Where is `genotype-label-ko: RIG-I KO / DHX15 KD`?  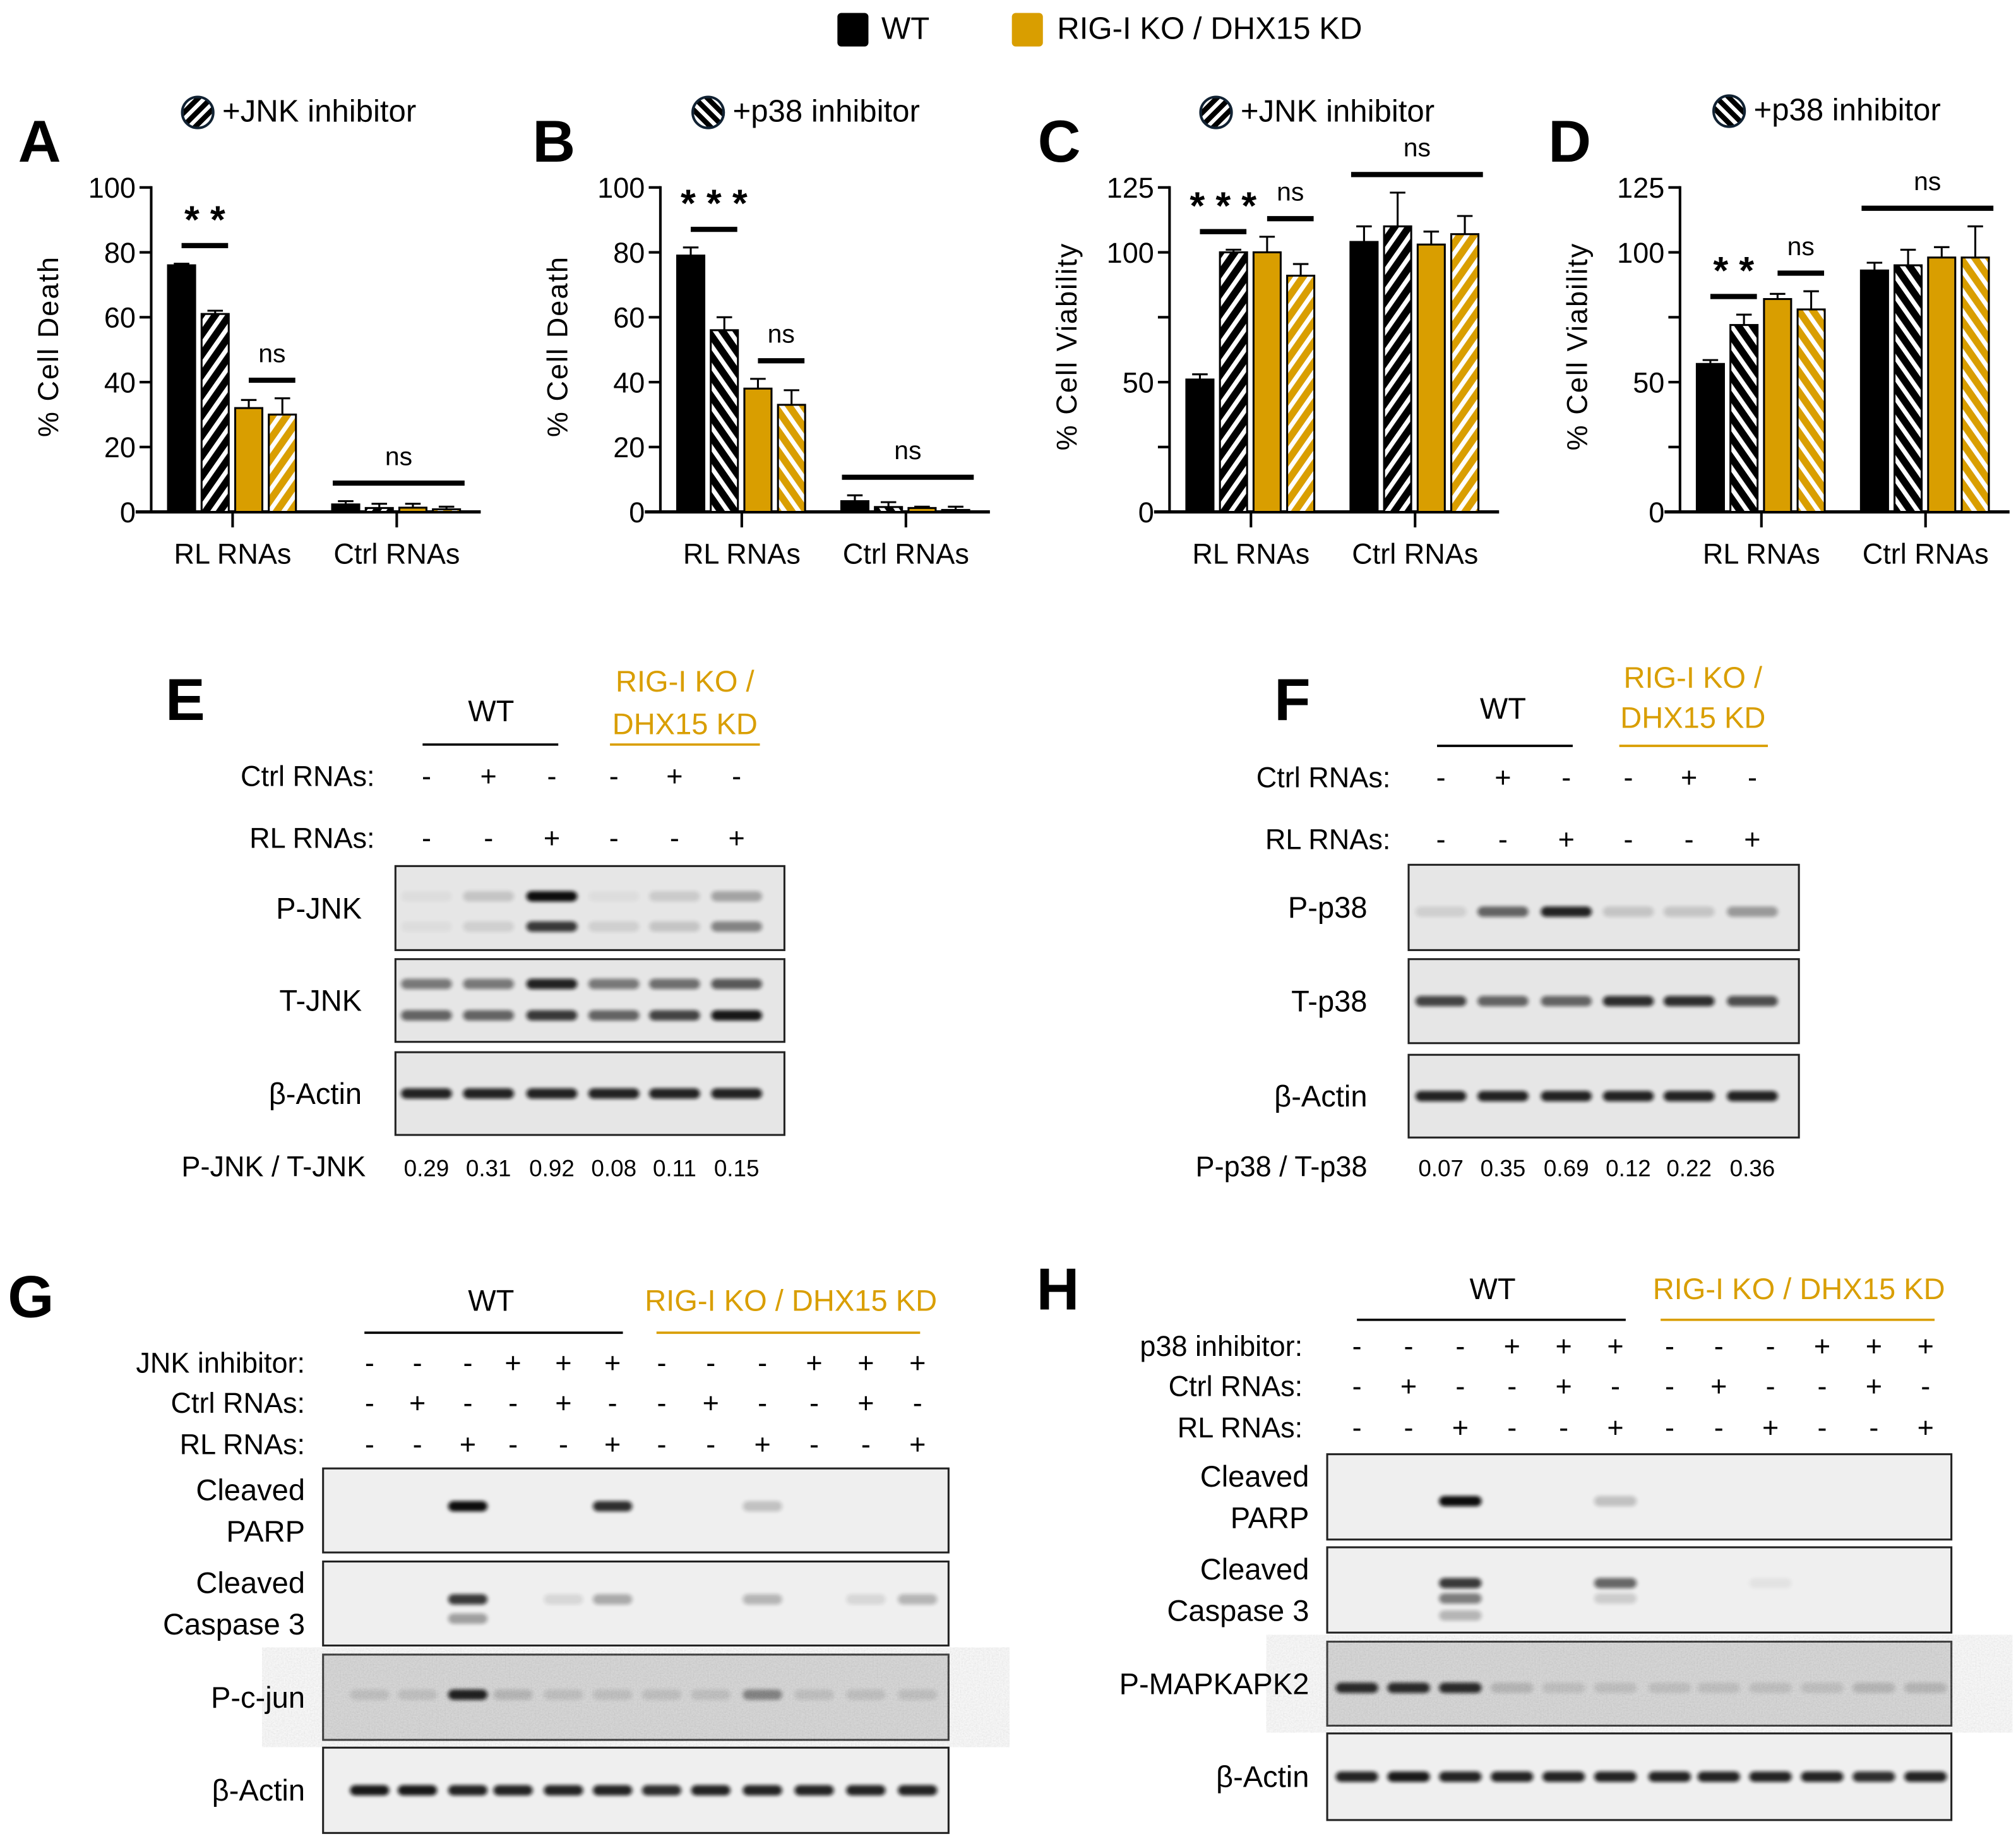 genotype-label-ko: RIG-I KO / DHX15 KD is located at coordinates (1799, 1288).